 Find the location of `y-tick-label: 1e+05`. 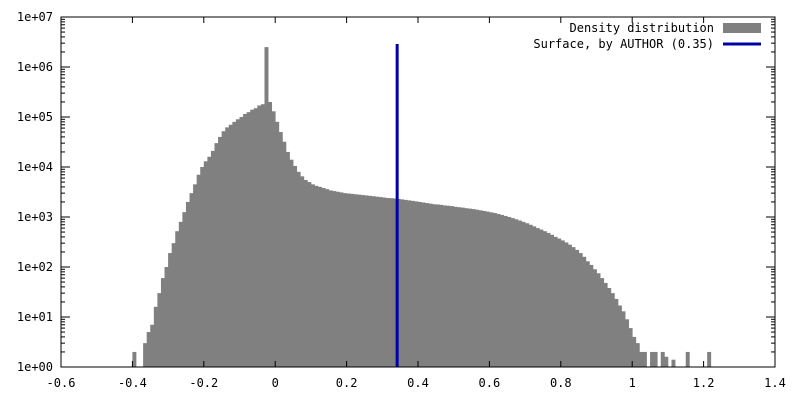

y-tick-label: 1e+05 is located at coordinates (35, 117).